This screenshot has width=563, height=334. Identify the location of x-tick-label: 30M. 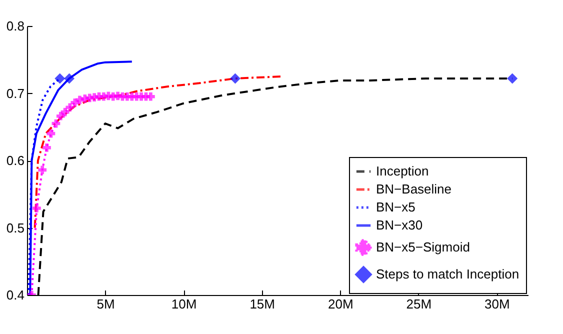
(497, 304).